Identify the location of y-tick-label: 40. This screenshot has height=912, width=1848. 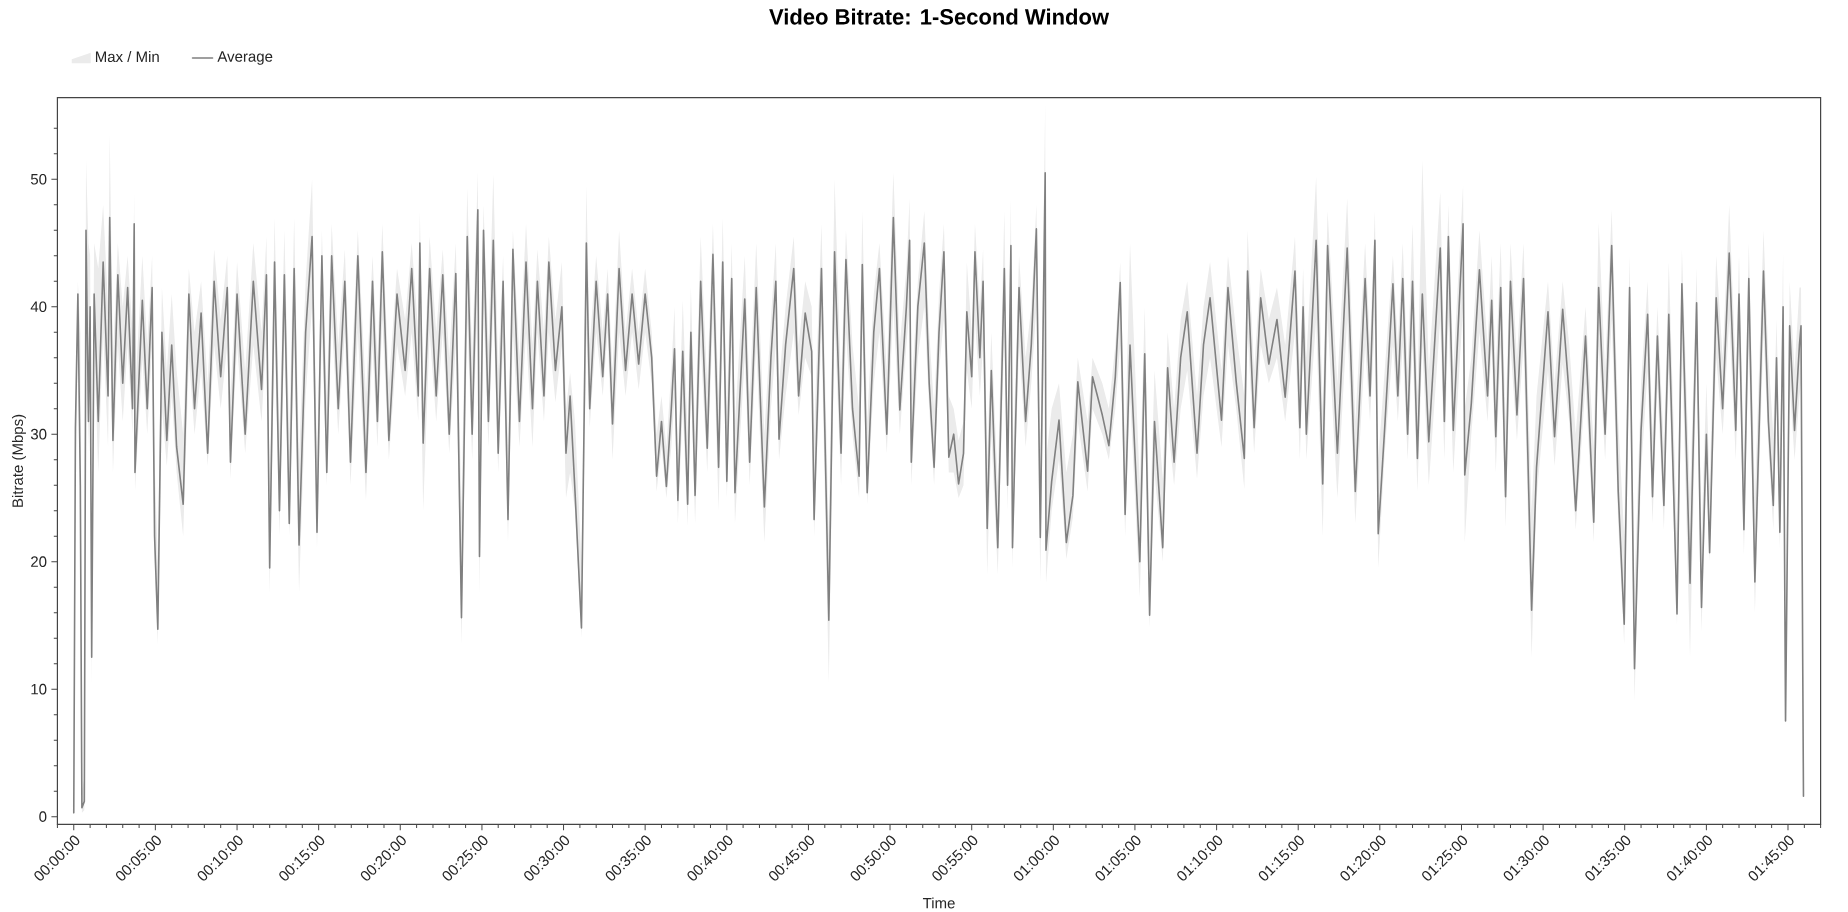
(38, 307).